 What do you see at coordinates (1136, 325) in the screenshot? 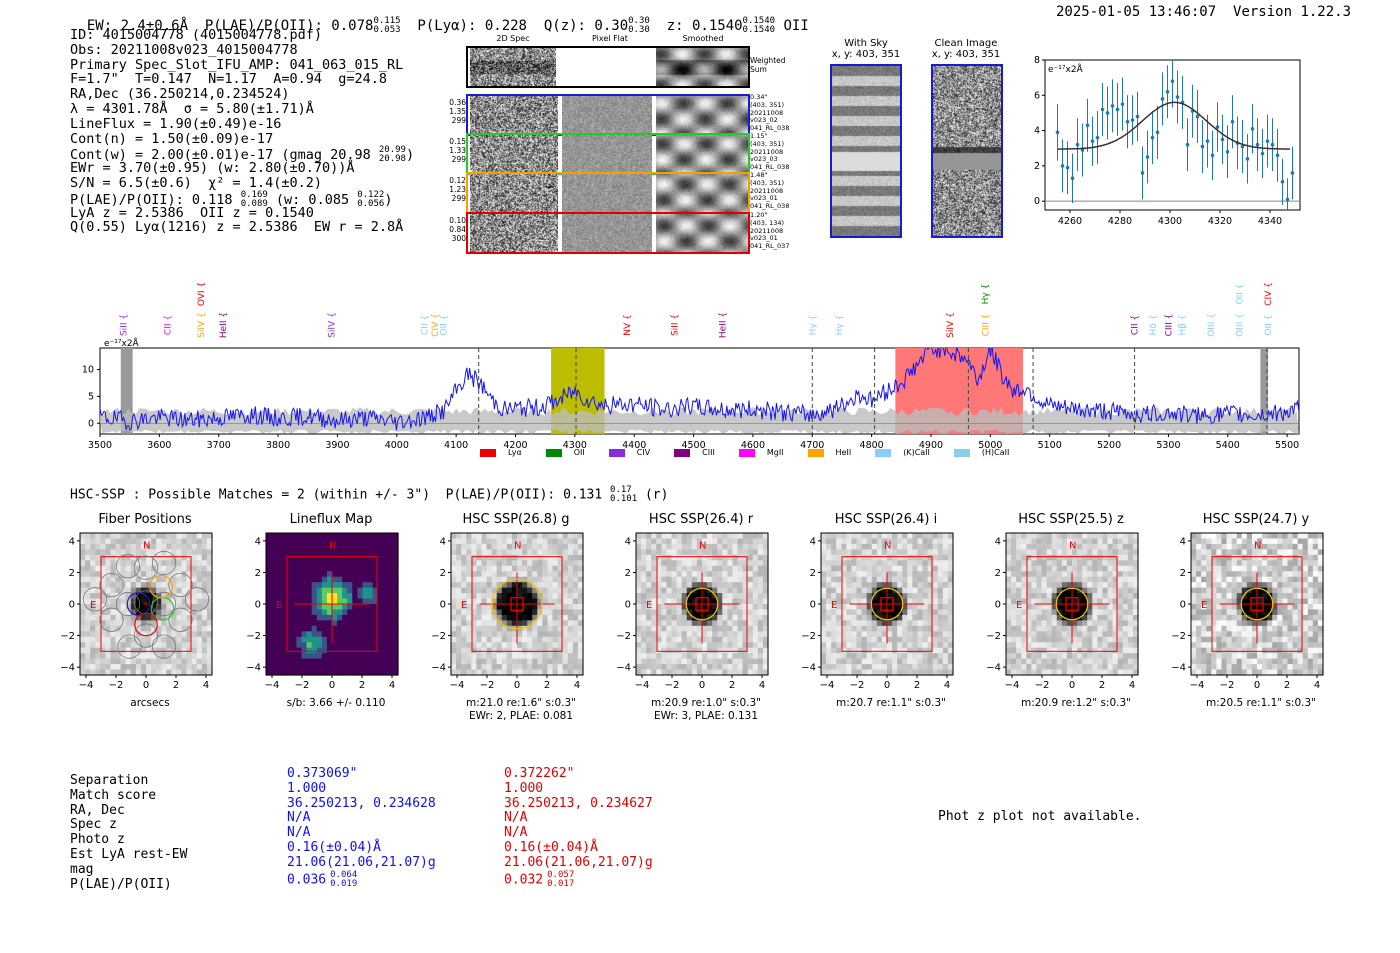
I see `line-id-label: CII {` at bounding box center [1136, 325].